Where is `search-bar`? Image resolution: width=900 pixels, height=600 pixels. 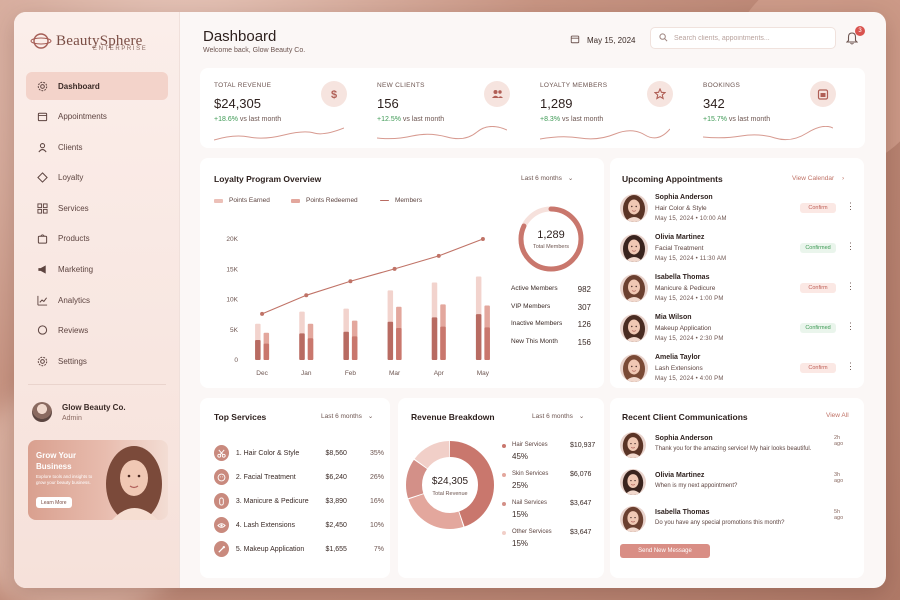
search-bar is located at coordinates (743, 38).